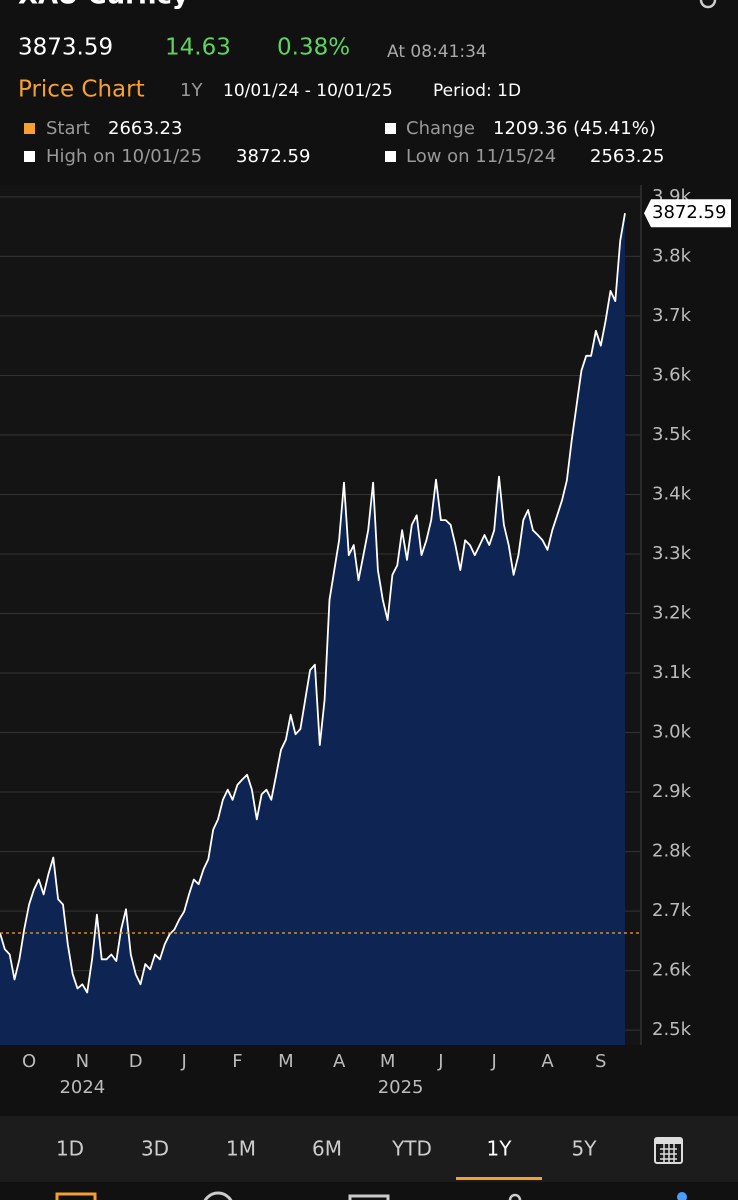 The width and height of the screenshot is (738, 1200). I want to click on y-tick-label: 2.6k, so click(672, 970).